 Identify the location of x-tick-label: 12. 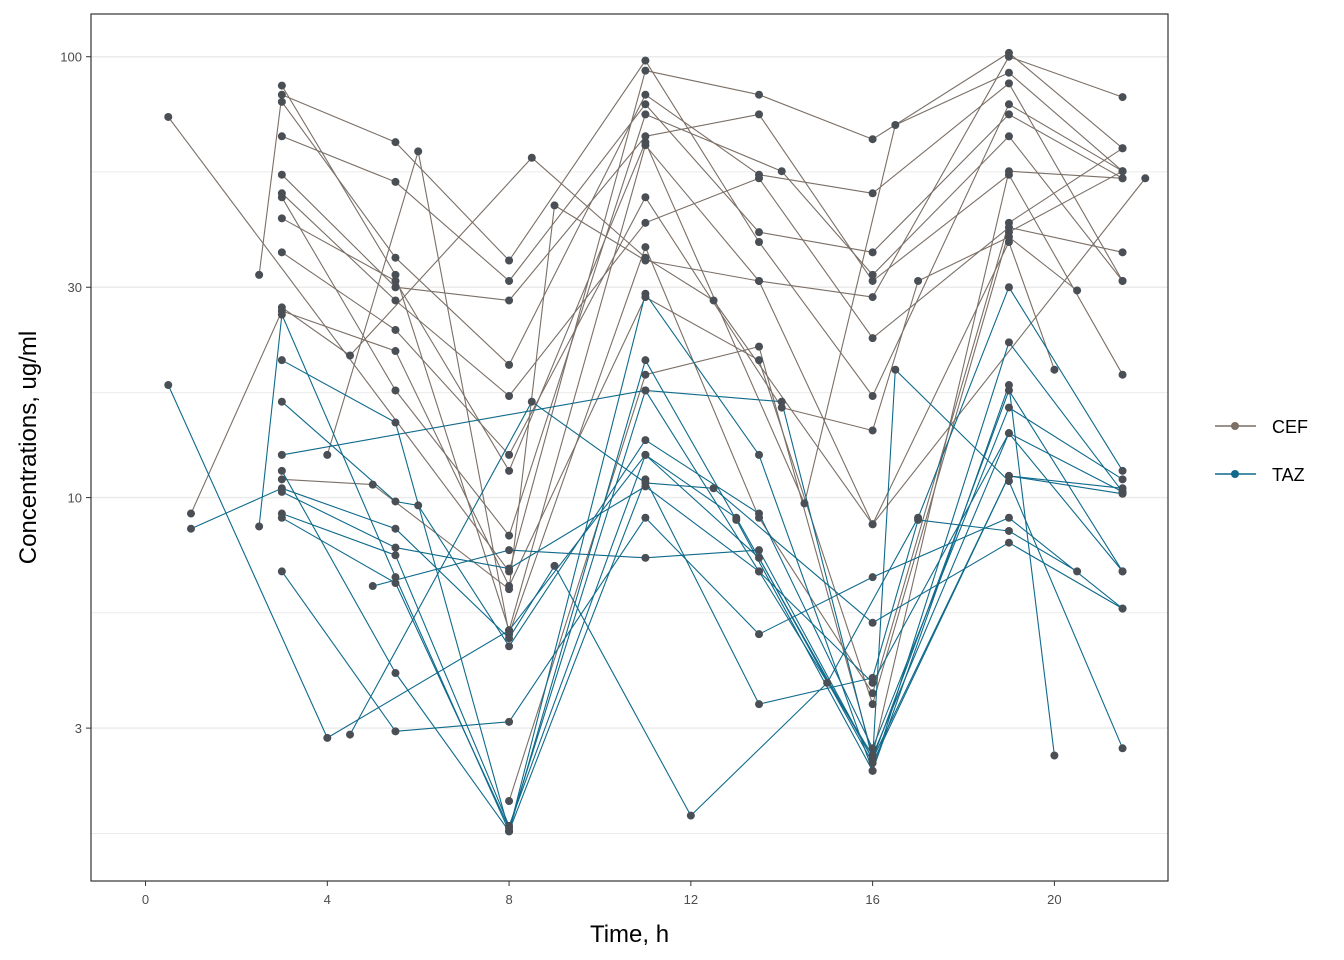
(691, 899).